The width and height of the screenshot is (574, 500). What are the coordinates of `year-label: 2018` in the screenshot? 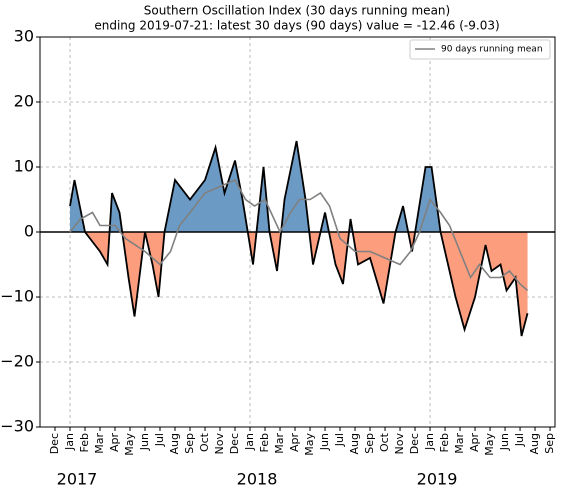 It's located at (257, 479).